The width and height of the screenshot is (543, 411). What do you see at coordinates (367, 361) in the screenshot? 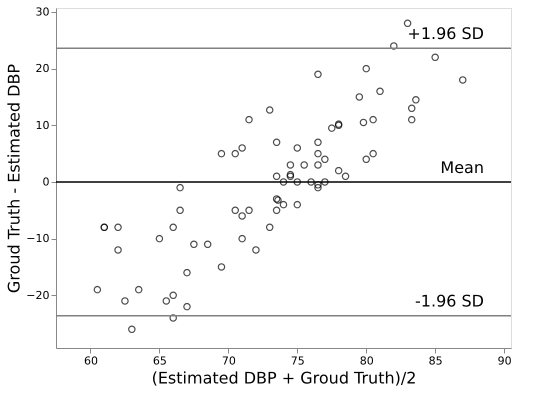
I see `x-tick-label: 80` at bounding box center [367, 361].